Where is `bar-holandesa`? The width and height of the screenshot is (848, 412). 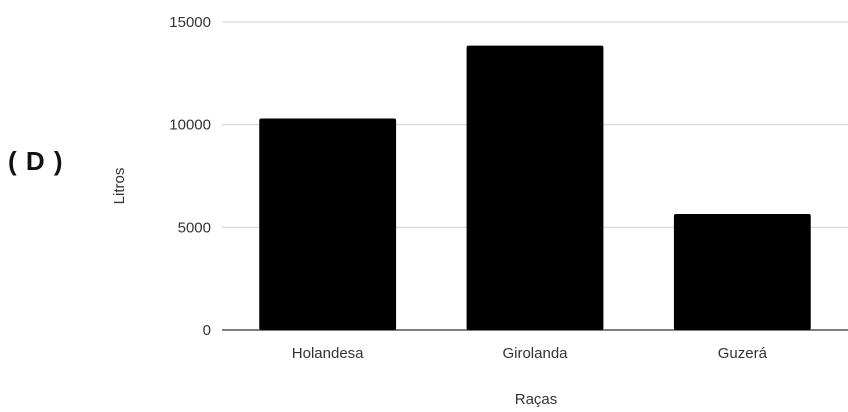
bar-holandesa is located at coordinates (328, 224).